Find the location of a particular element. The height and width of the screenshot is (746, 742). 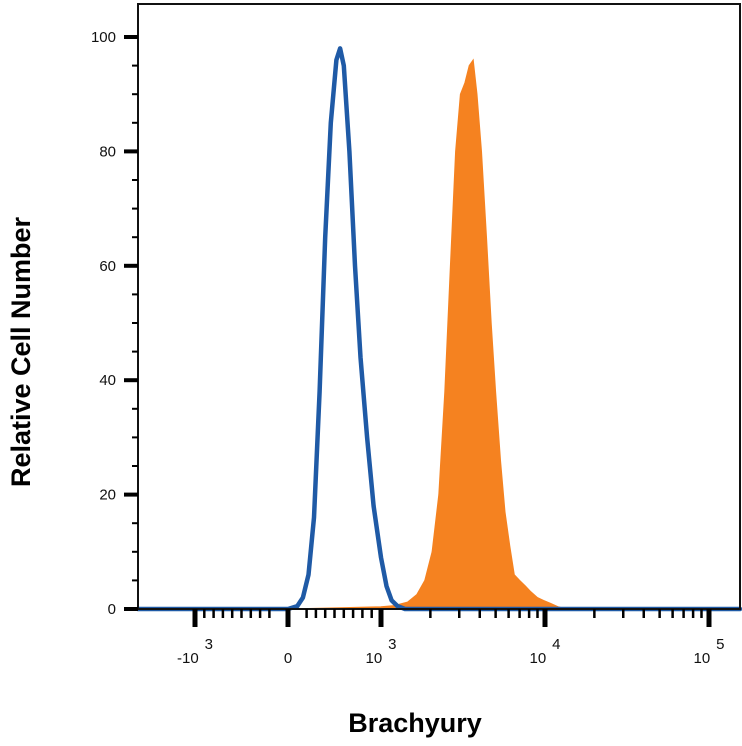

y-tick-label: 0 is located at coordinates (112, 609).